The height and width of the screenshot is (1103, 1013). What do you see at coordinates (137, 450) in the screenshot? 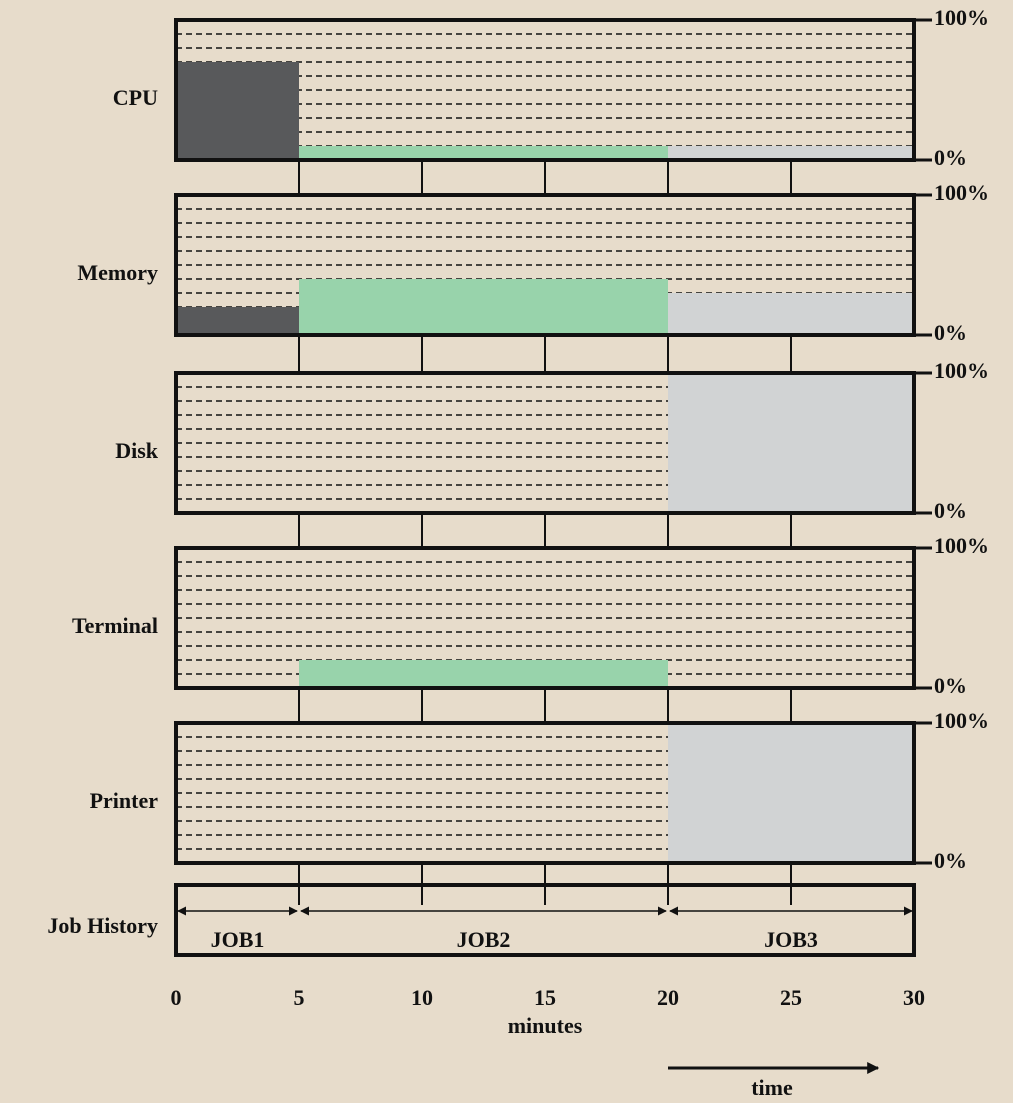
I see `panel-label: Disk` at bounding box center [137, 450].